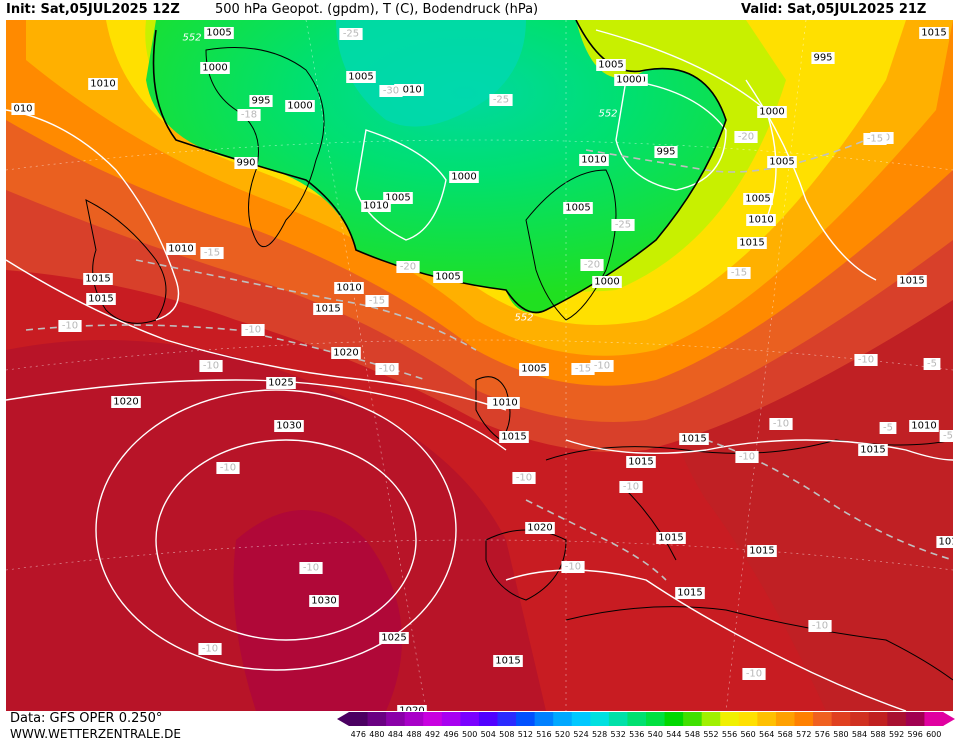 This screenshot has width=959, height=741. I want to click on colorbar-tick-label: 552, so click(710, 734).